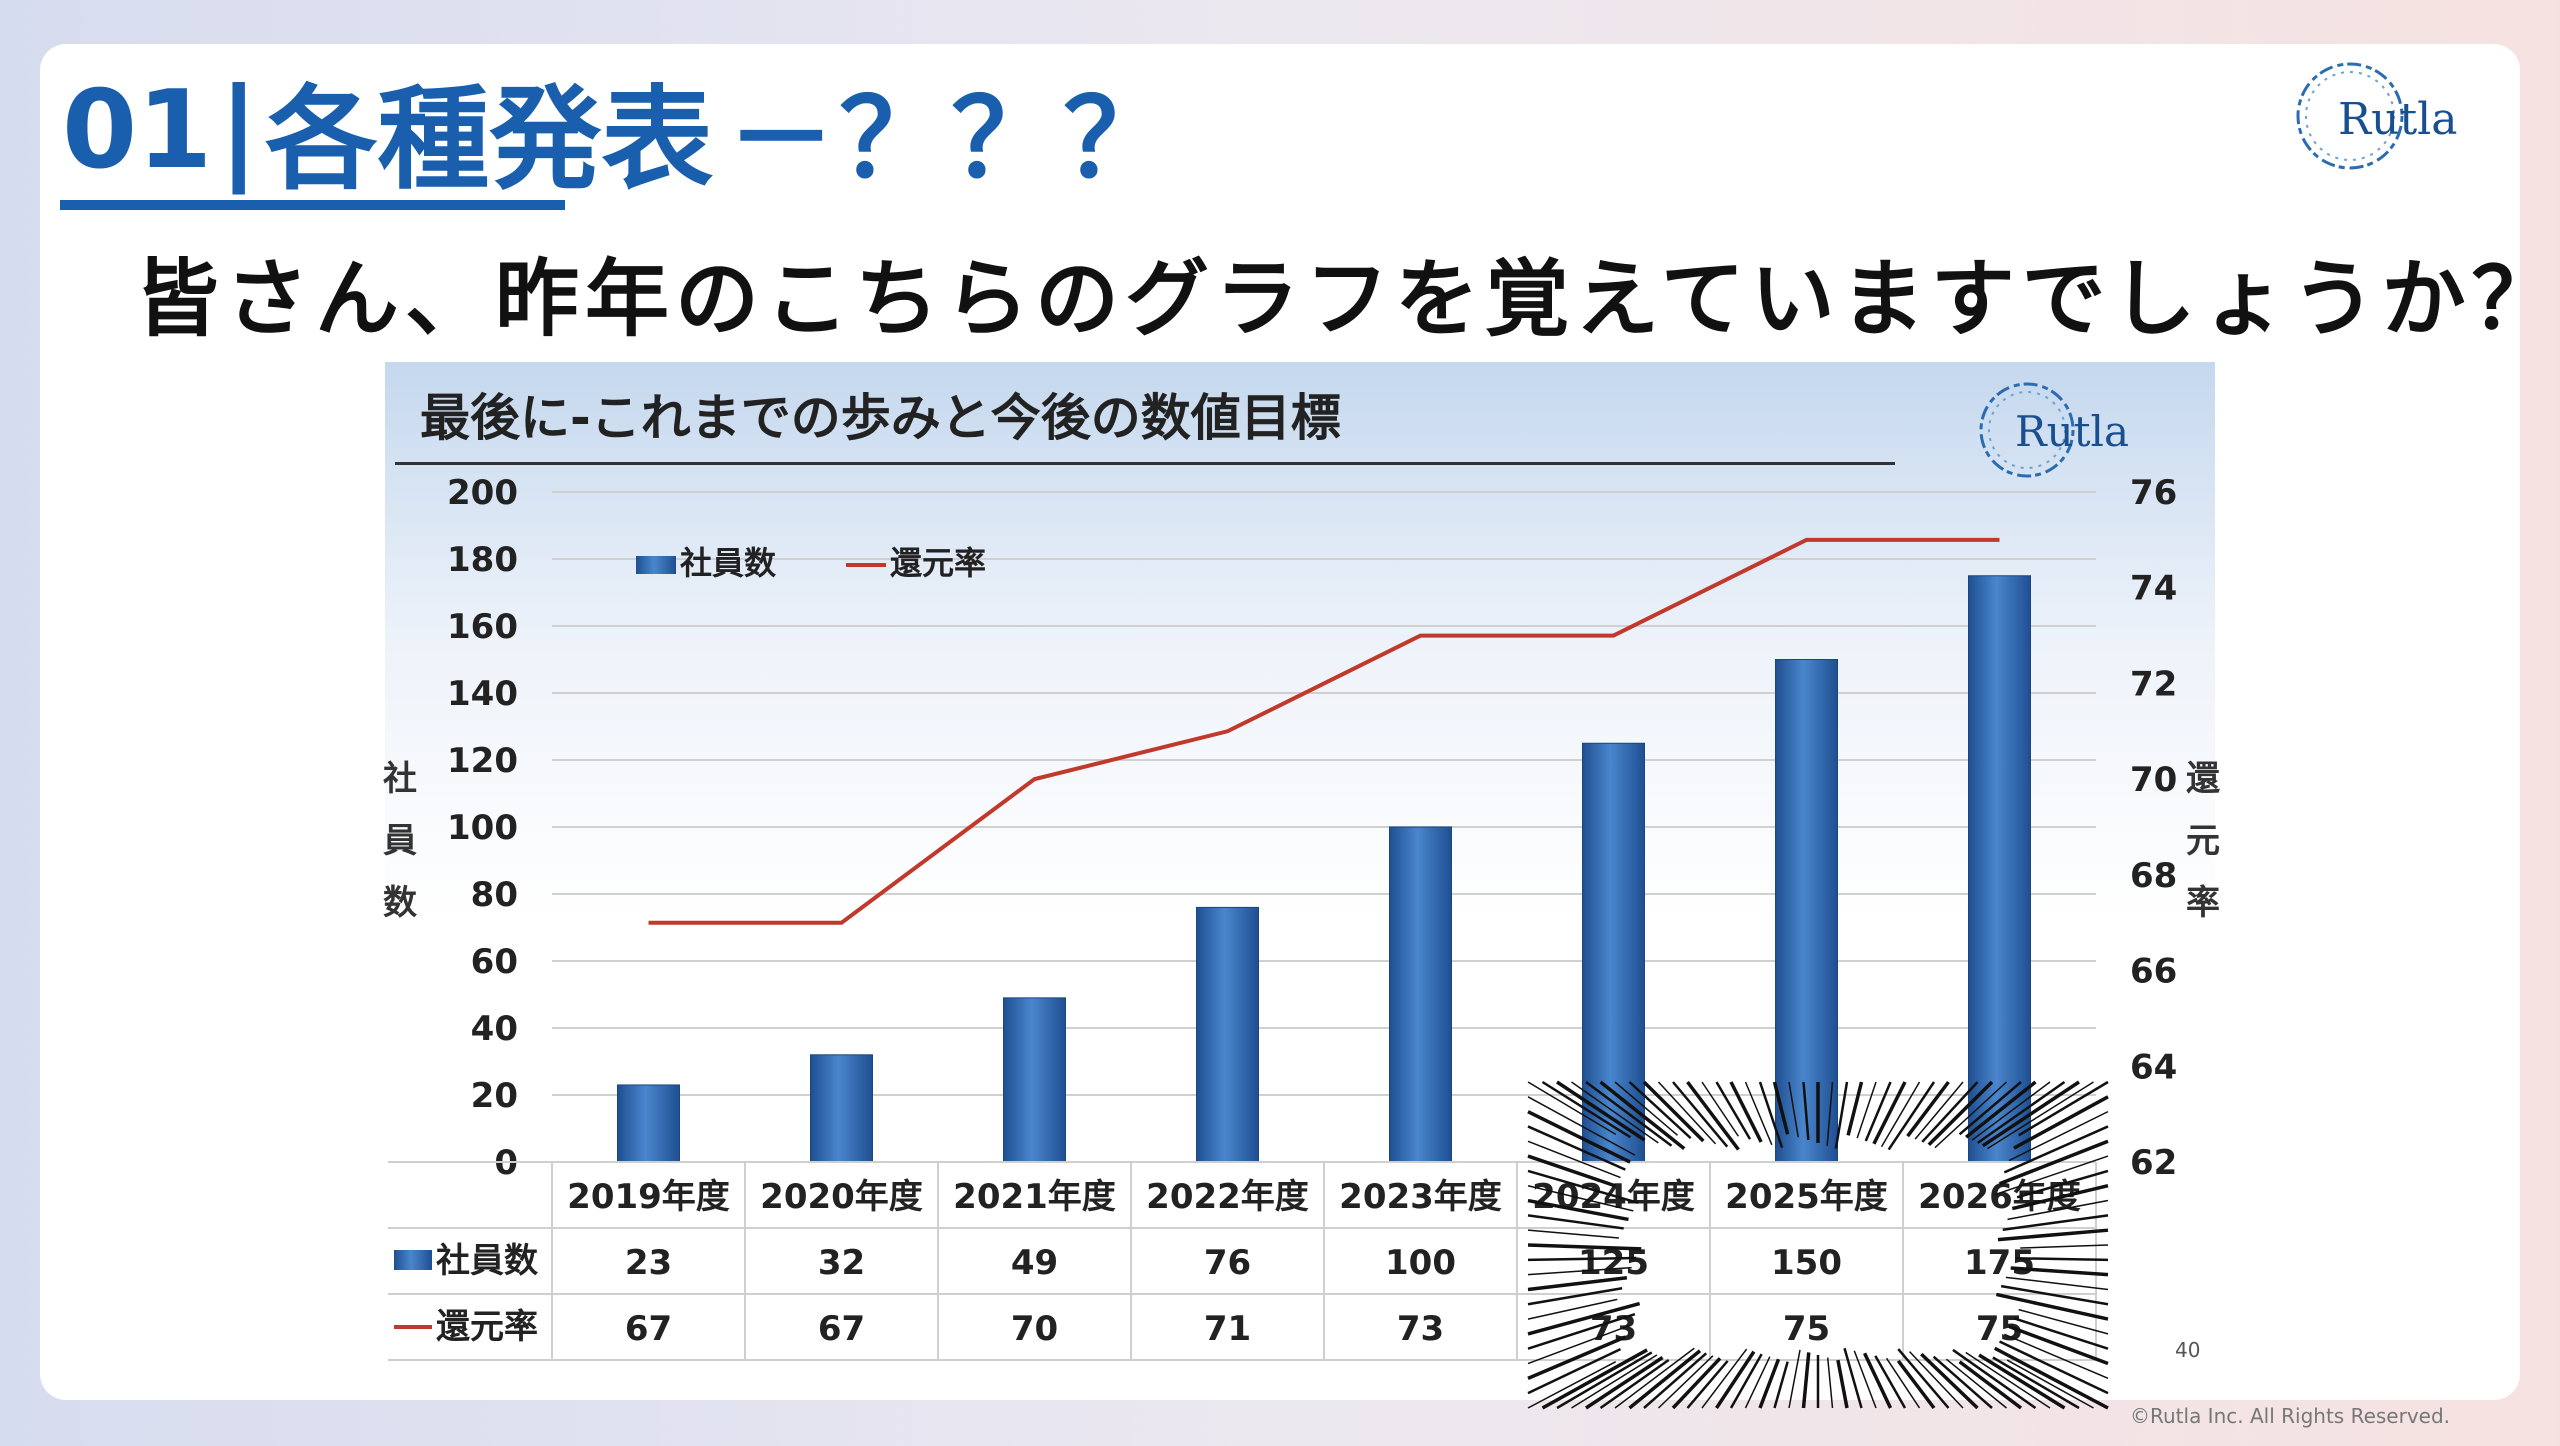 This screenshot has height=1446, width=2560. Describe the element at coordinates (648, 1197) in the screenshot. I see `x-tick-label: 2019年度` at that location.